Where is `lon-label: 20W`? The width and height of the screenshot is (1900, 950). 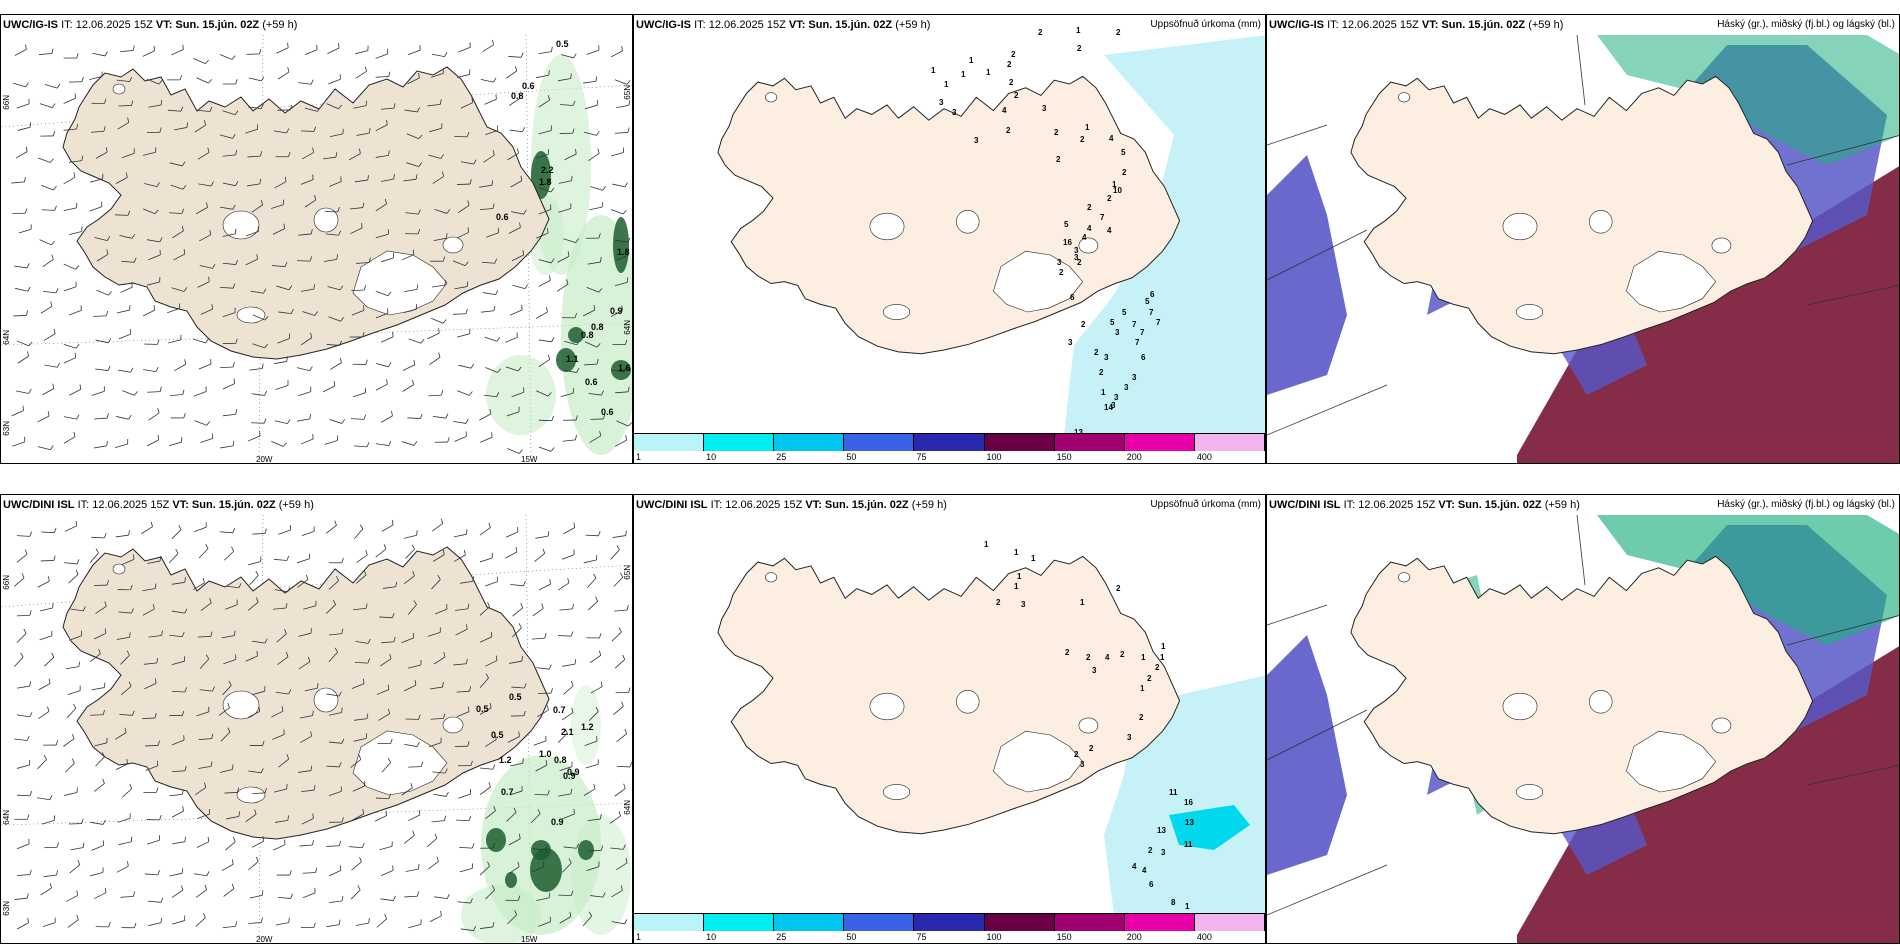
lon-label: 20W is located at coordinates (264, 459).